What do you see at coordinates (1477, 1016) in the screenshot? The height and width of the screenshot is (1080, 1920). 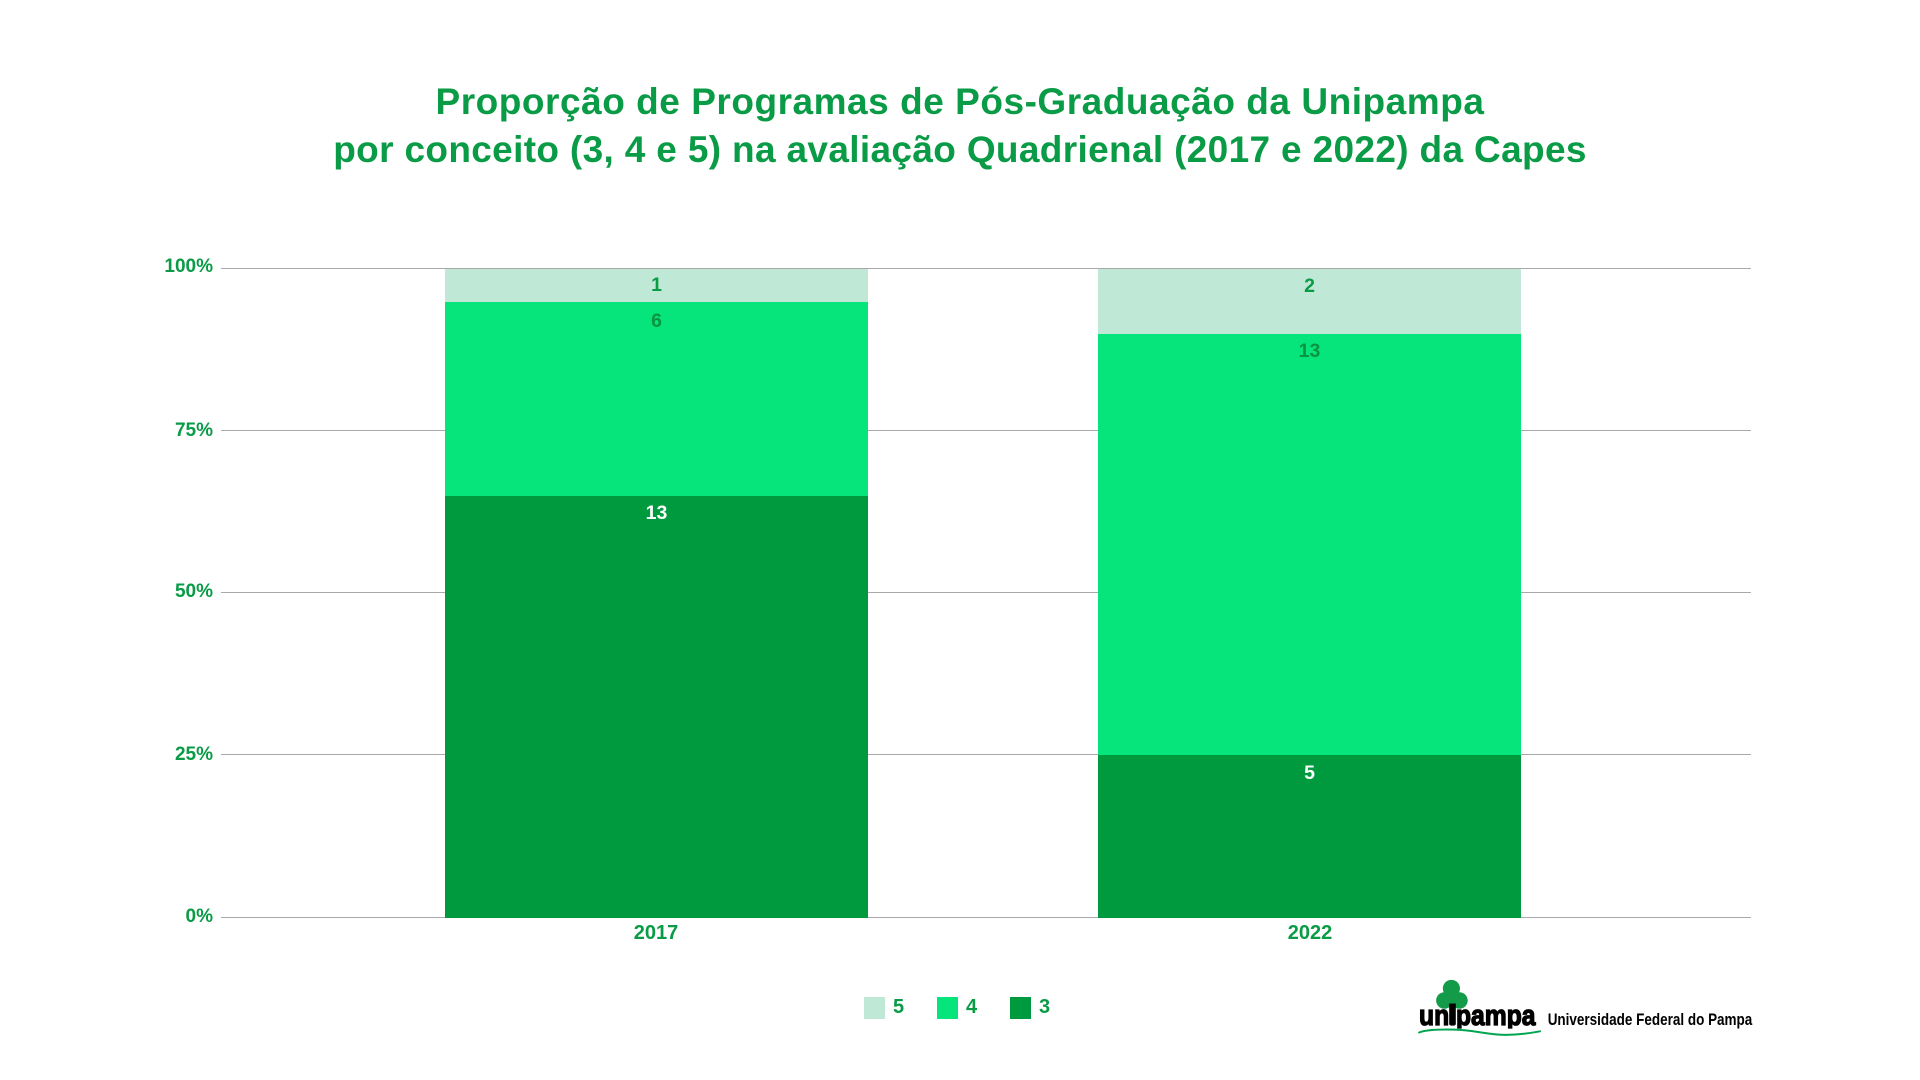 I see `svg-text: unipampa` at bounding box center [1477, 1016].